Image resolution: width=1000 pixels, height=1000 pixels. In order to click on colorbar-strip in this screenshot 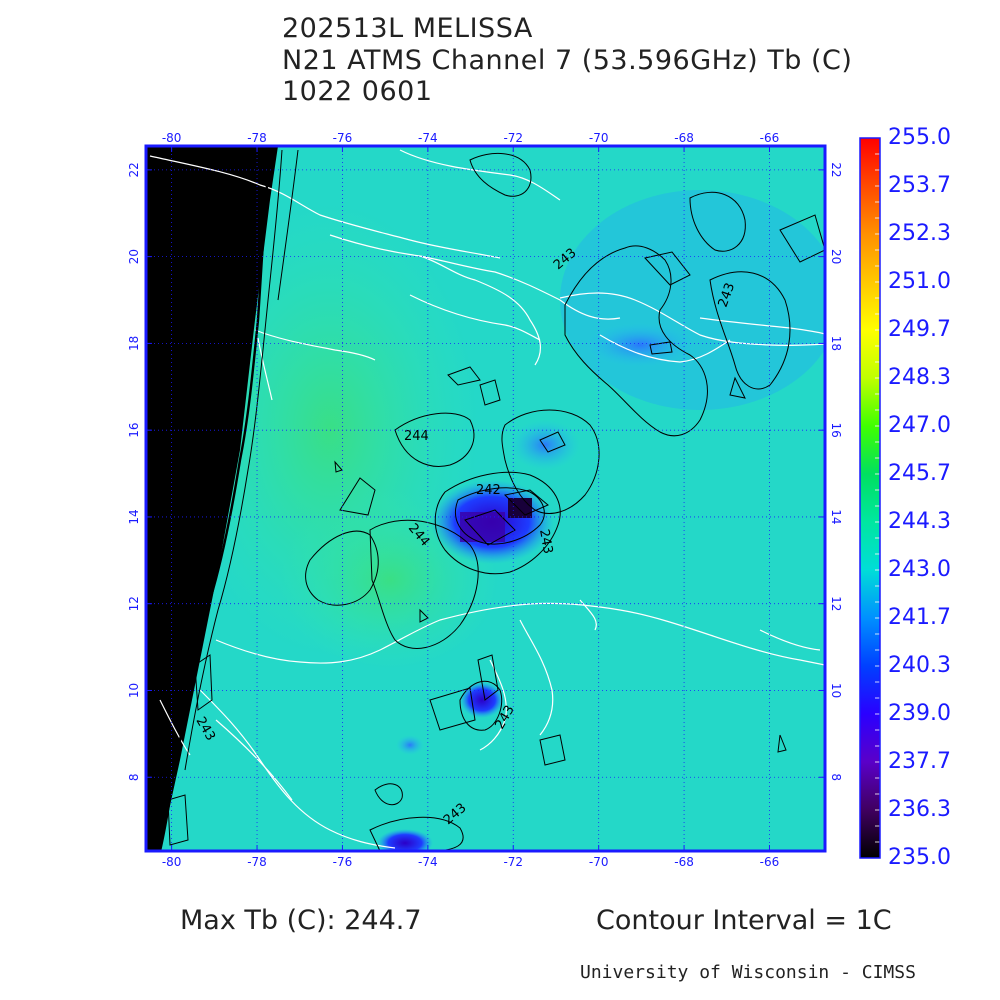, I will do `click(870, 498)`.